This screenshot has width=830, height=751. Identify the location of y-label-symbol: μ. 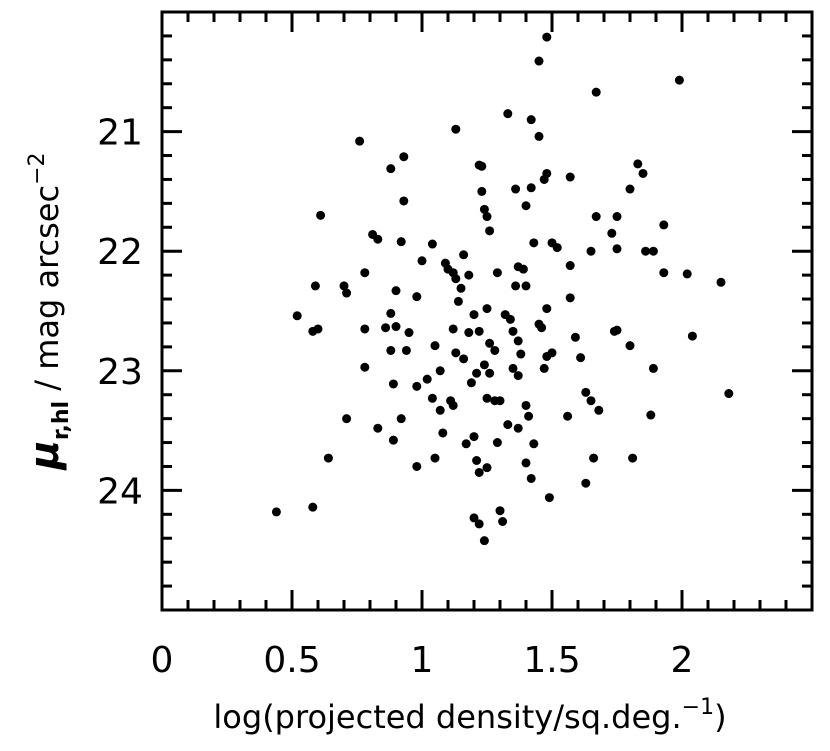
(45, 455).